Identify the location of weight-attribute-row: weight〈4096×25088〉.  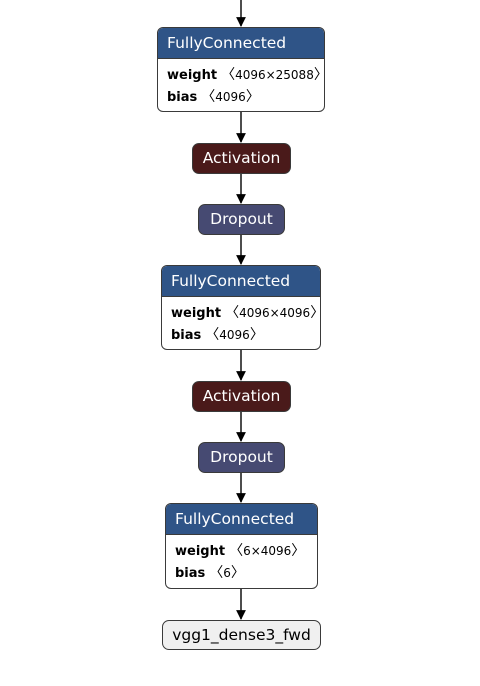
(245, 75).